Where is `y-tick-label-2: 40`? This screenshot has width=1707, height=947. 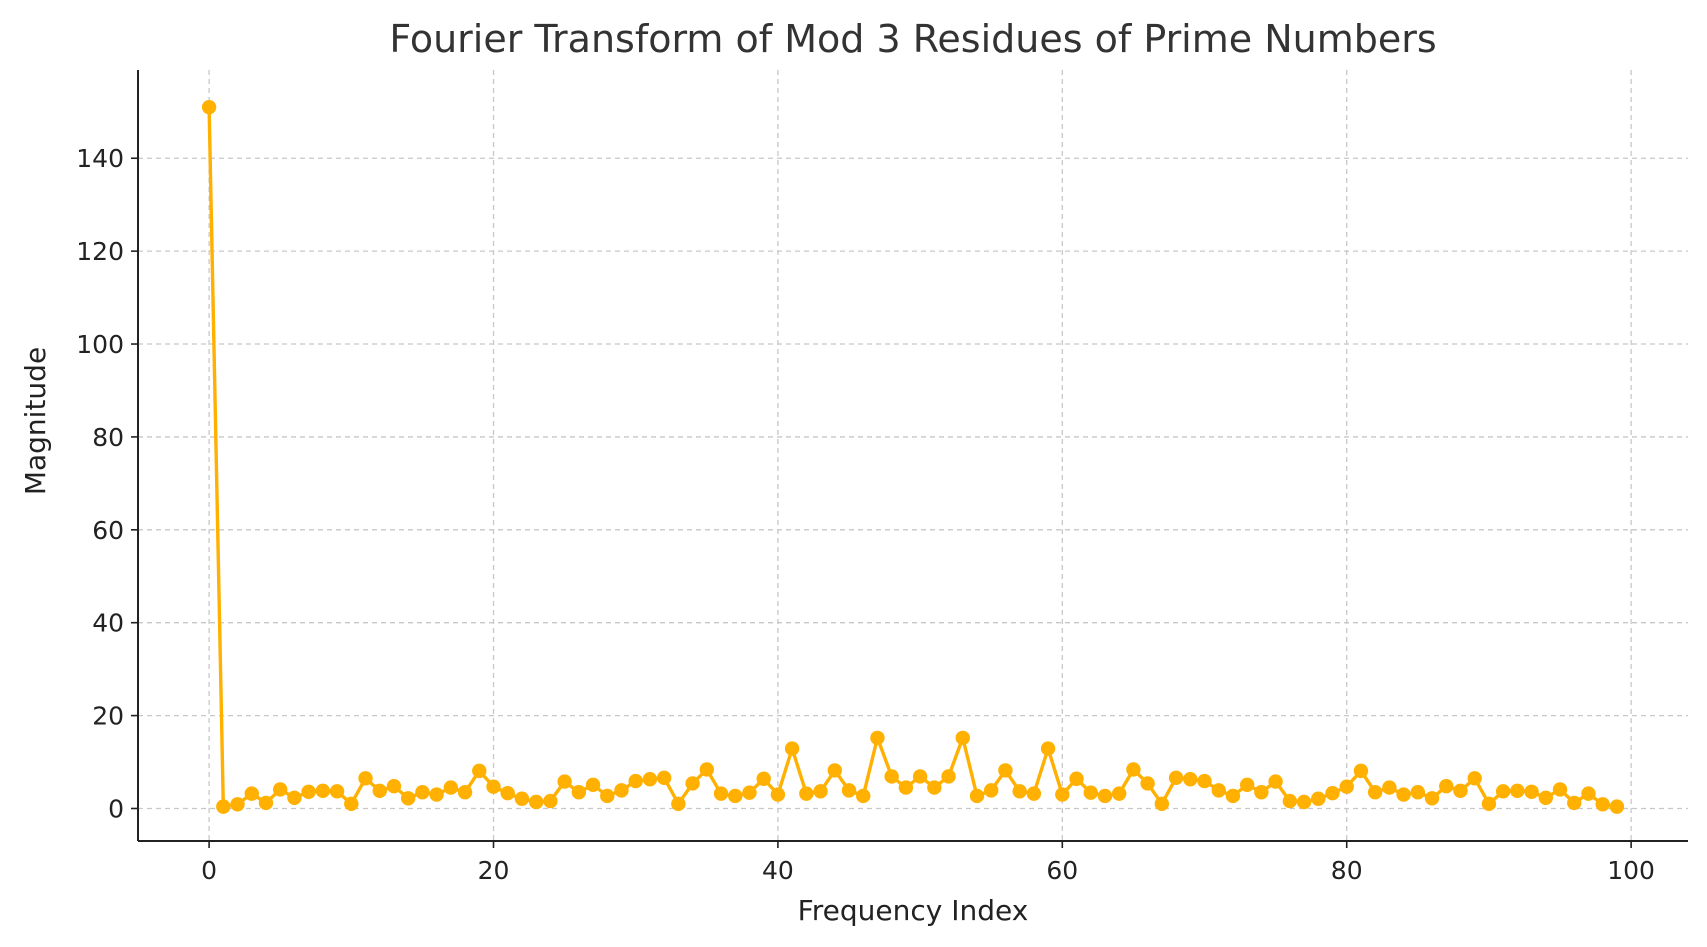
y-tick-label-2: 40 is located at coordinates (108, 623).